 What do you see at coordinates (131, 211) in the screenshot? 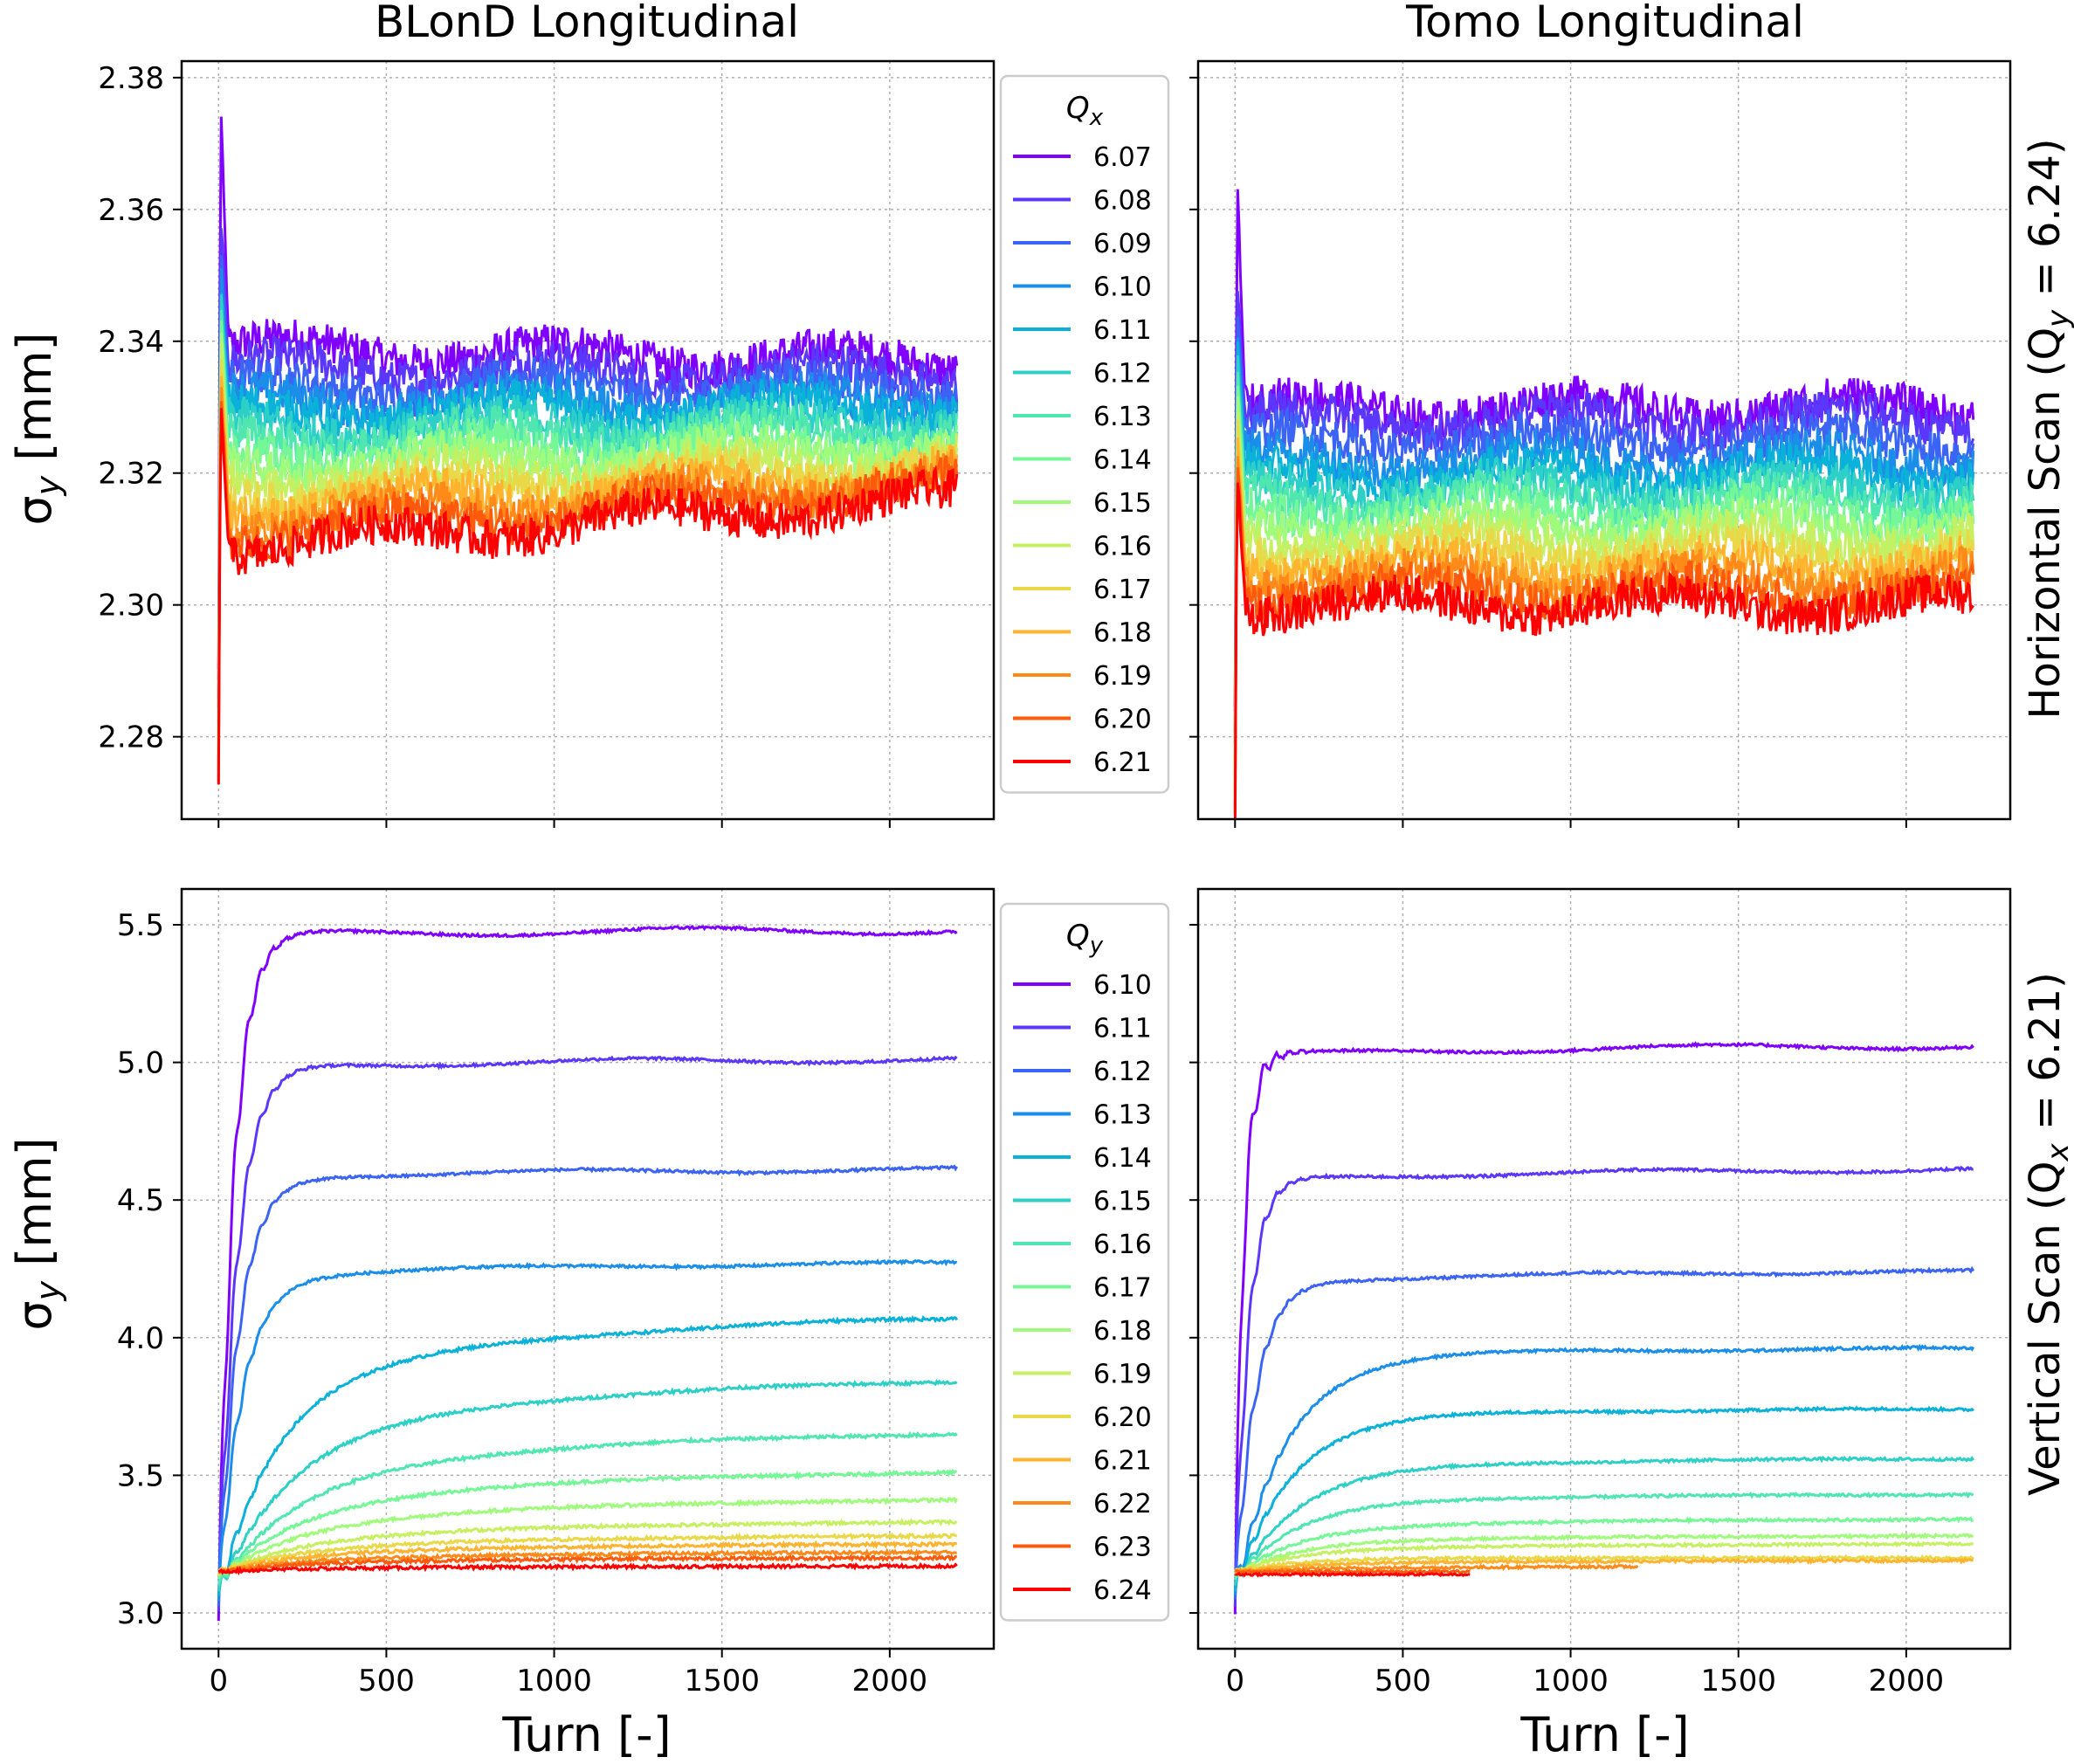
I see `y-tick-label: 2.36` at bounding box center [131, 211].